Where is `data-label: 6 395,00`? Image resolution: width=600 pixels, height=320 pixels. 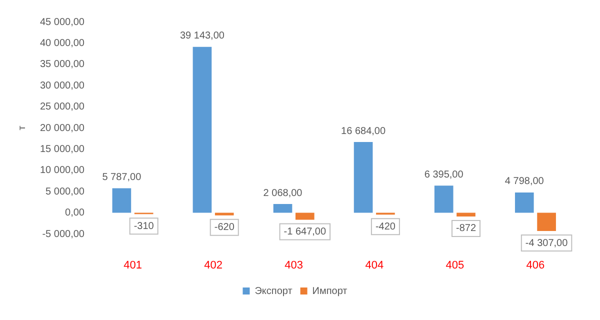
data-label: 6 395,00 is located at coordinates (444, 174).